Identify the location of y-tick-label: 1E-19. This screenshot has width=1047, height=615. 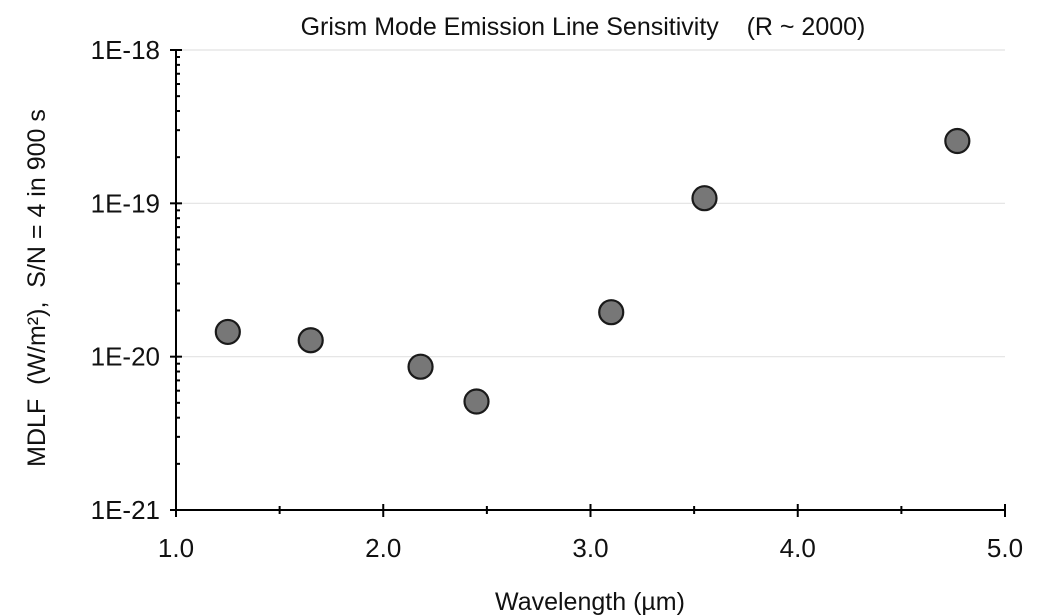
(125, 203).